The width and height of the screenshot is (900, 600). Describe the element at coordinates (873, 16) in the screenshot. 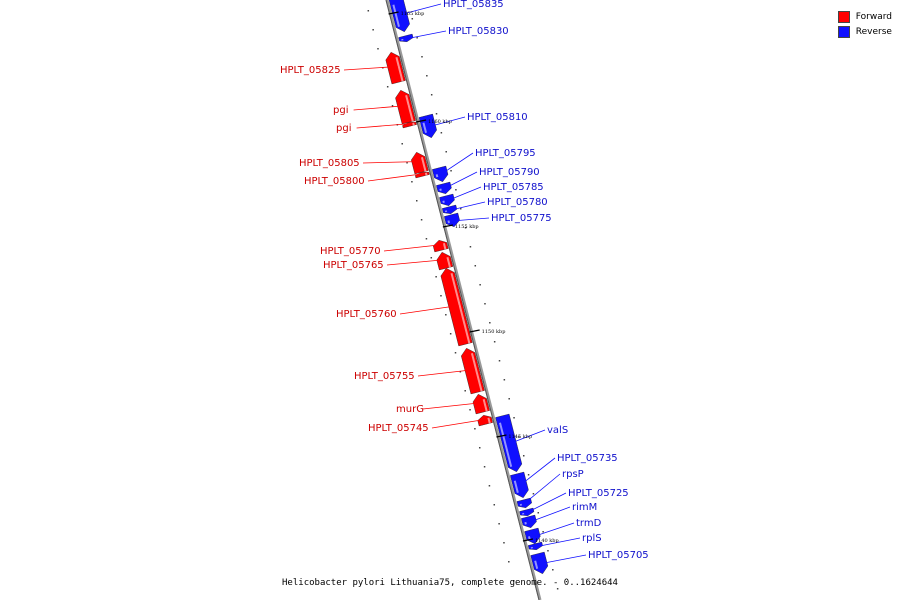

I see `legend-forward-label: Forward` at that location.